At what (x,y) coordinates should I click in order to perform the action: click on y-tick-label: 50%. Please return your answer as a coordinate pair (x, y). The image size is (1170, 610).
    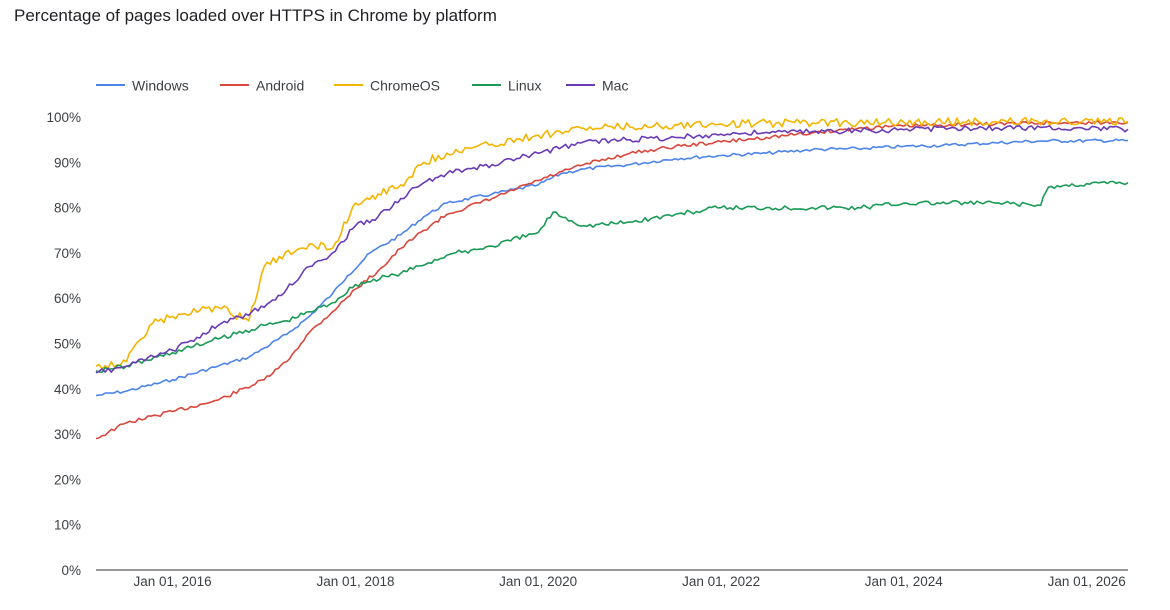
    Looking at the image, I should click on (67, 344).